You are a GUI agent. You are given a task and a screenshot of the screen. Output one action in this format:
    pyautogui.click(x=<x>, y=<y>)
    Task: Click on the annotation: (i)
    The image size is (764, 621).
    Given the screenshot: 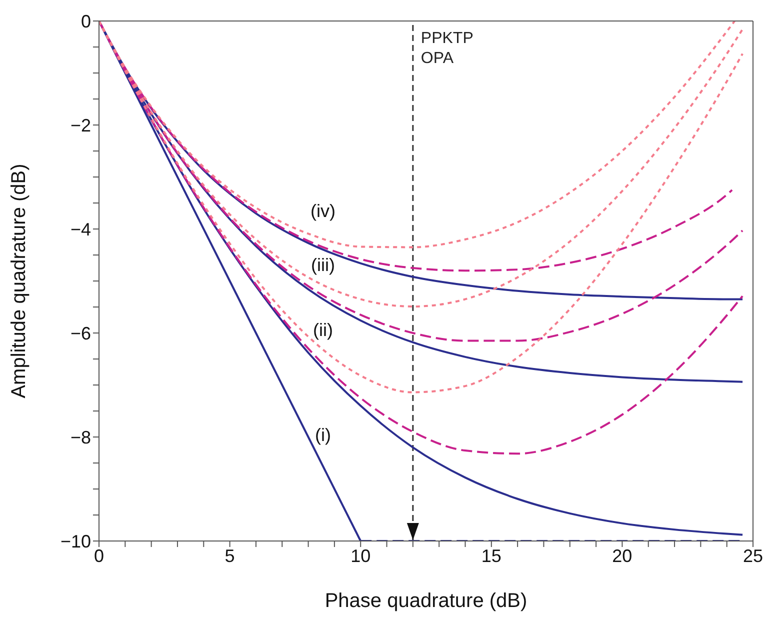 What is the action you would take?
    pyautogui.click(x=323, y=435)
    